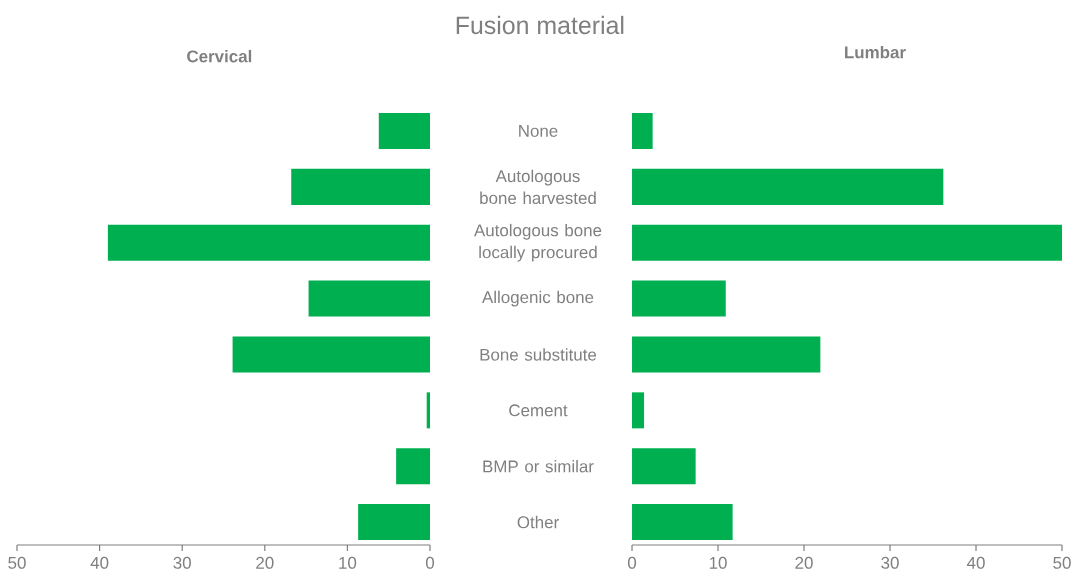  I want to click on text: Fusion material, so click(540, 25).